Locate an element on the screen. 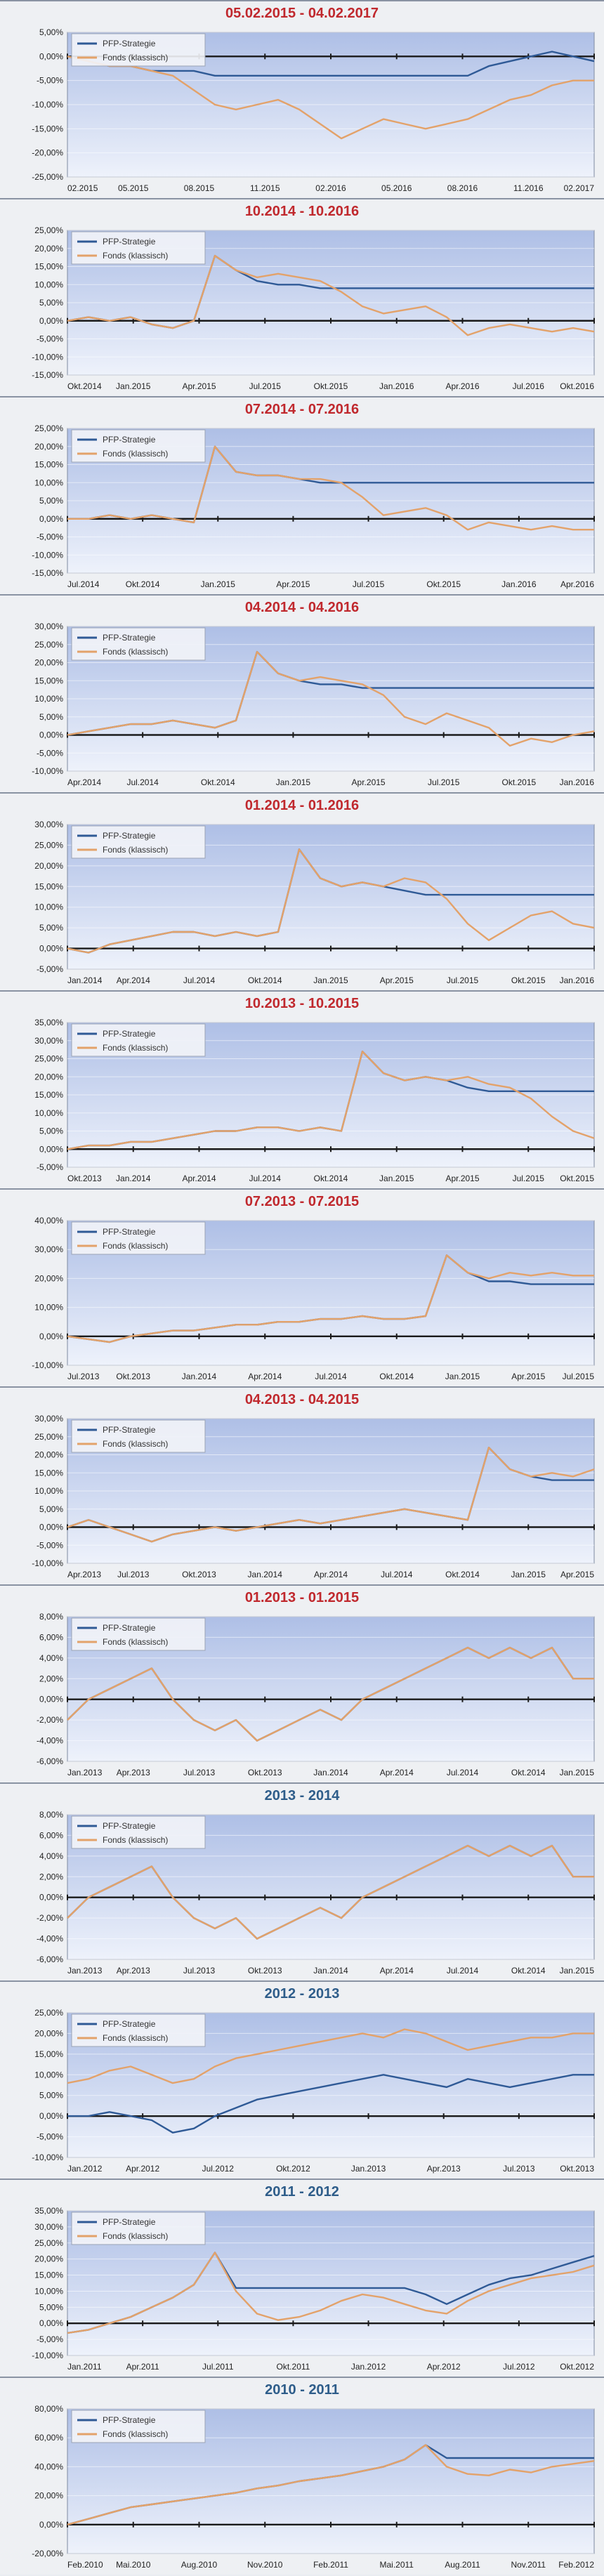  x-tick-label: Feb.2012 is located at coordinates (576, 2565).